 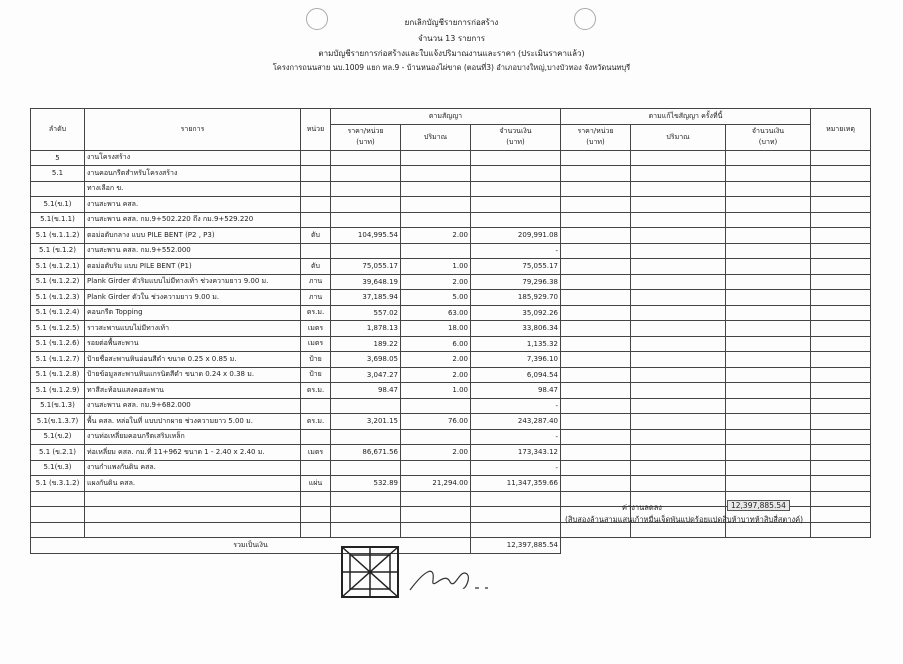 I want to click on row-qty: 2.00, so click(x=435, y=359).